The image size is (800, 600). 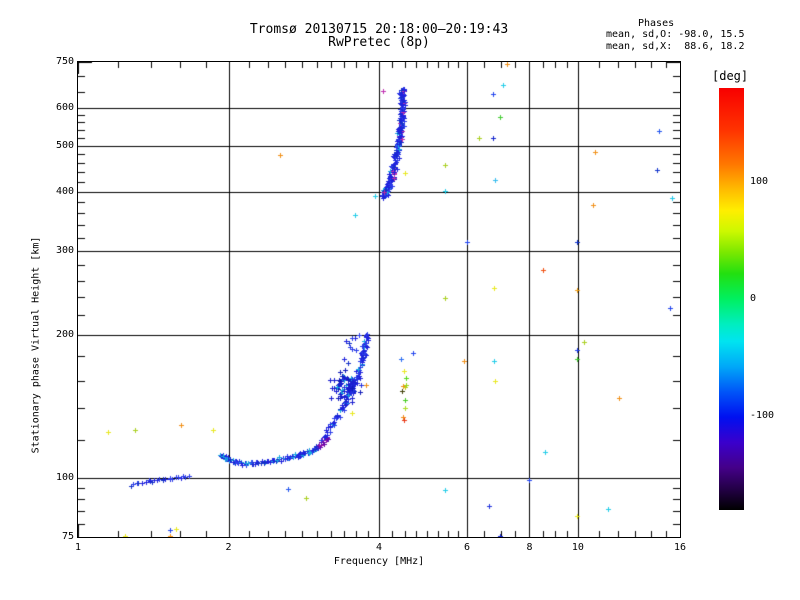 I want to click on y-tick-label: 200, so click(x=64, y=334).